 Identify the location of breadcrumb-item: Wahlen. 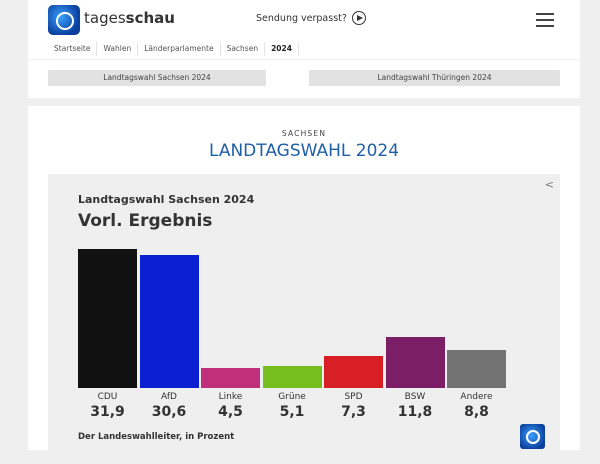
(118, 49).